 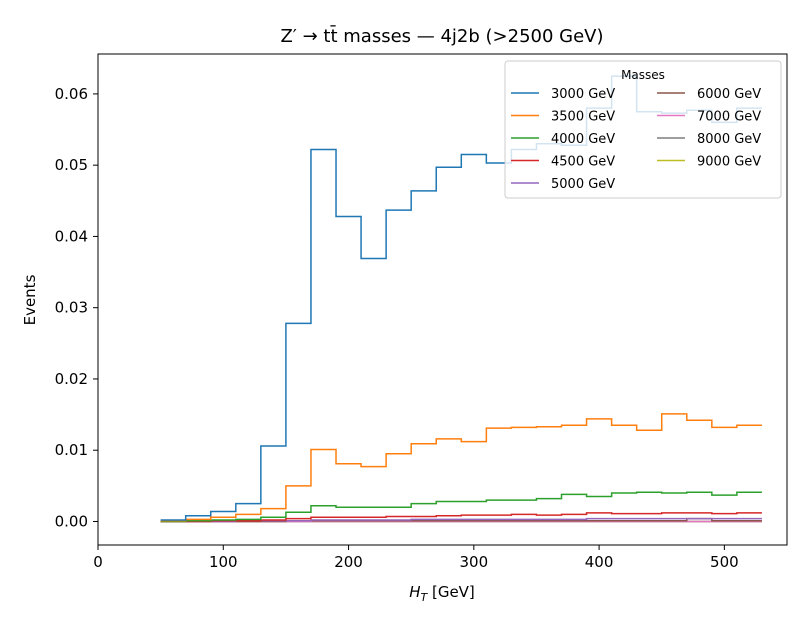 What do you see at coordinates (98, 562) in the screenshot?
I see `x-tick-label: 0` at bounding box center [98, 562].